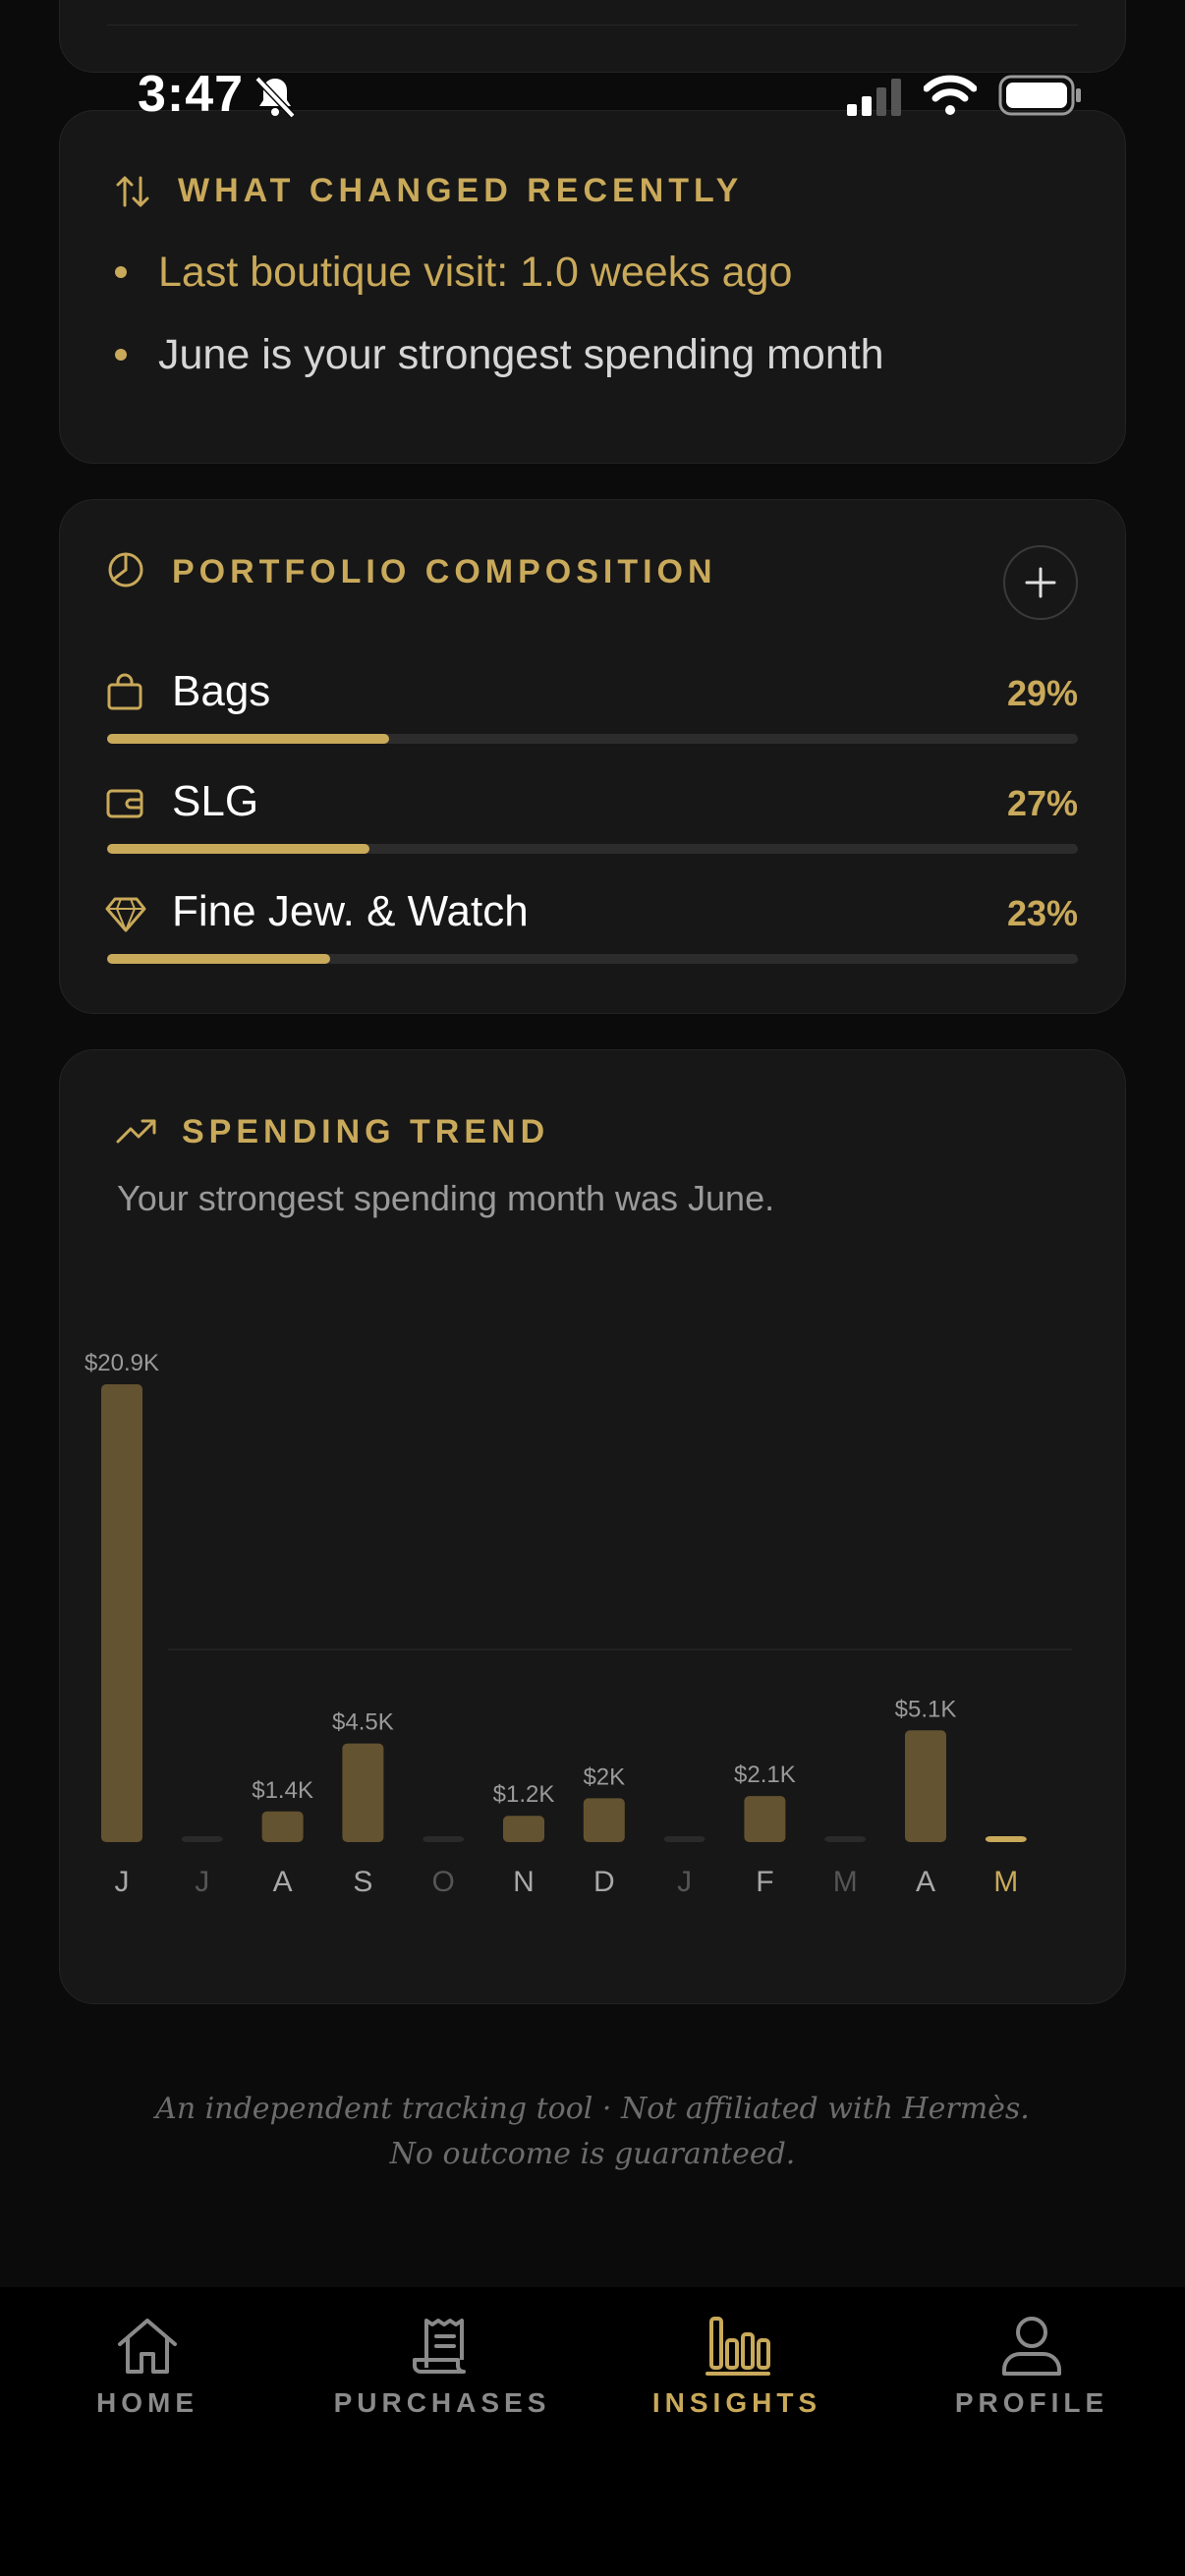  Describe the element at coordinates (604, 1777) in the screenshot. I see `chart-data-label: $2K` at that location.